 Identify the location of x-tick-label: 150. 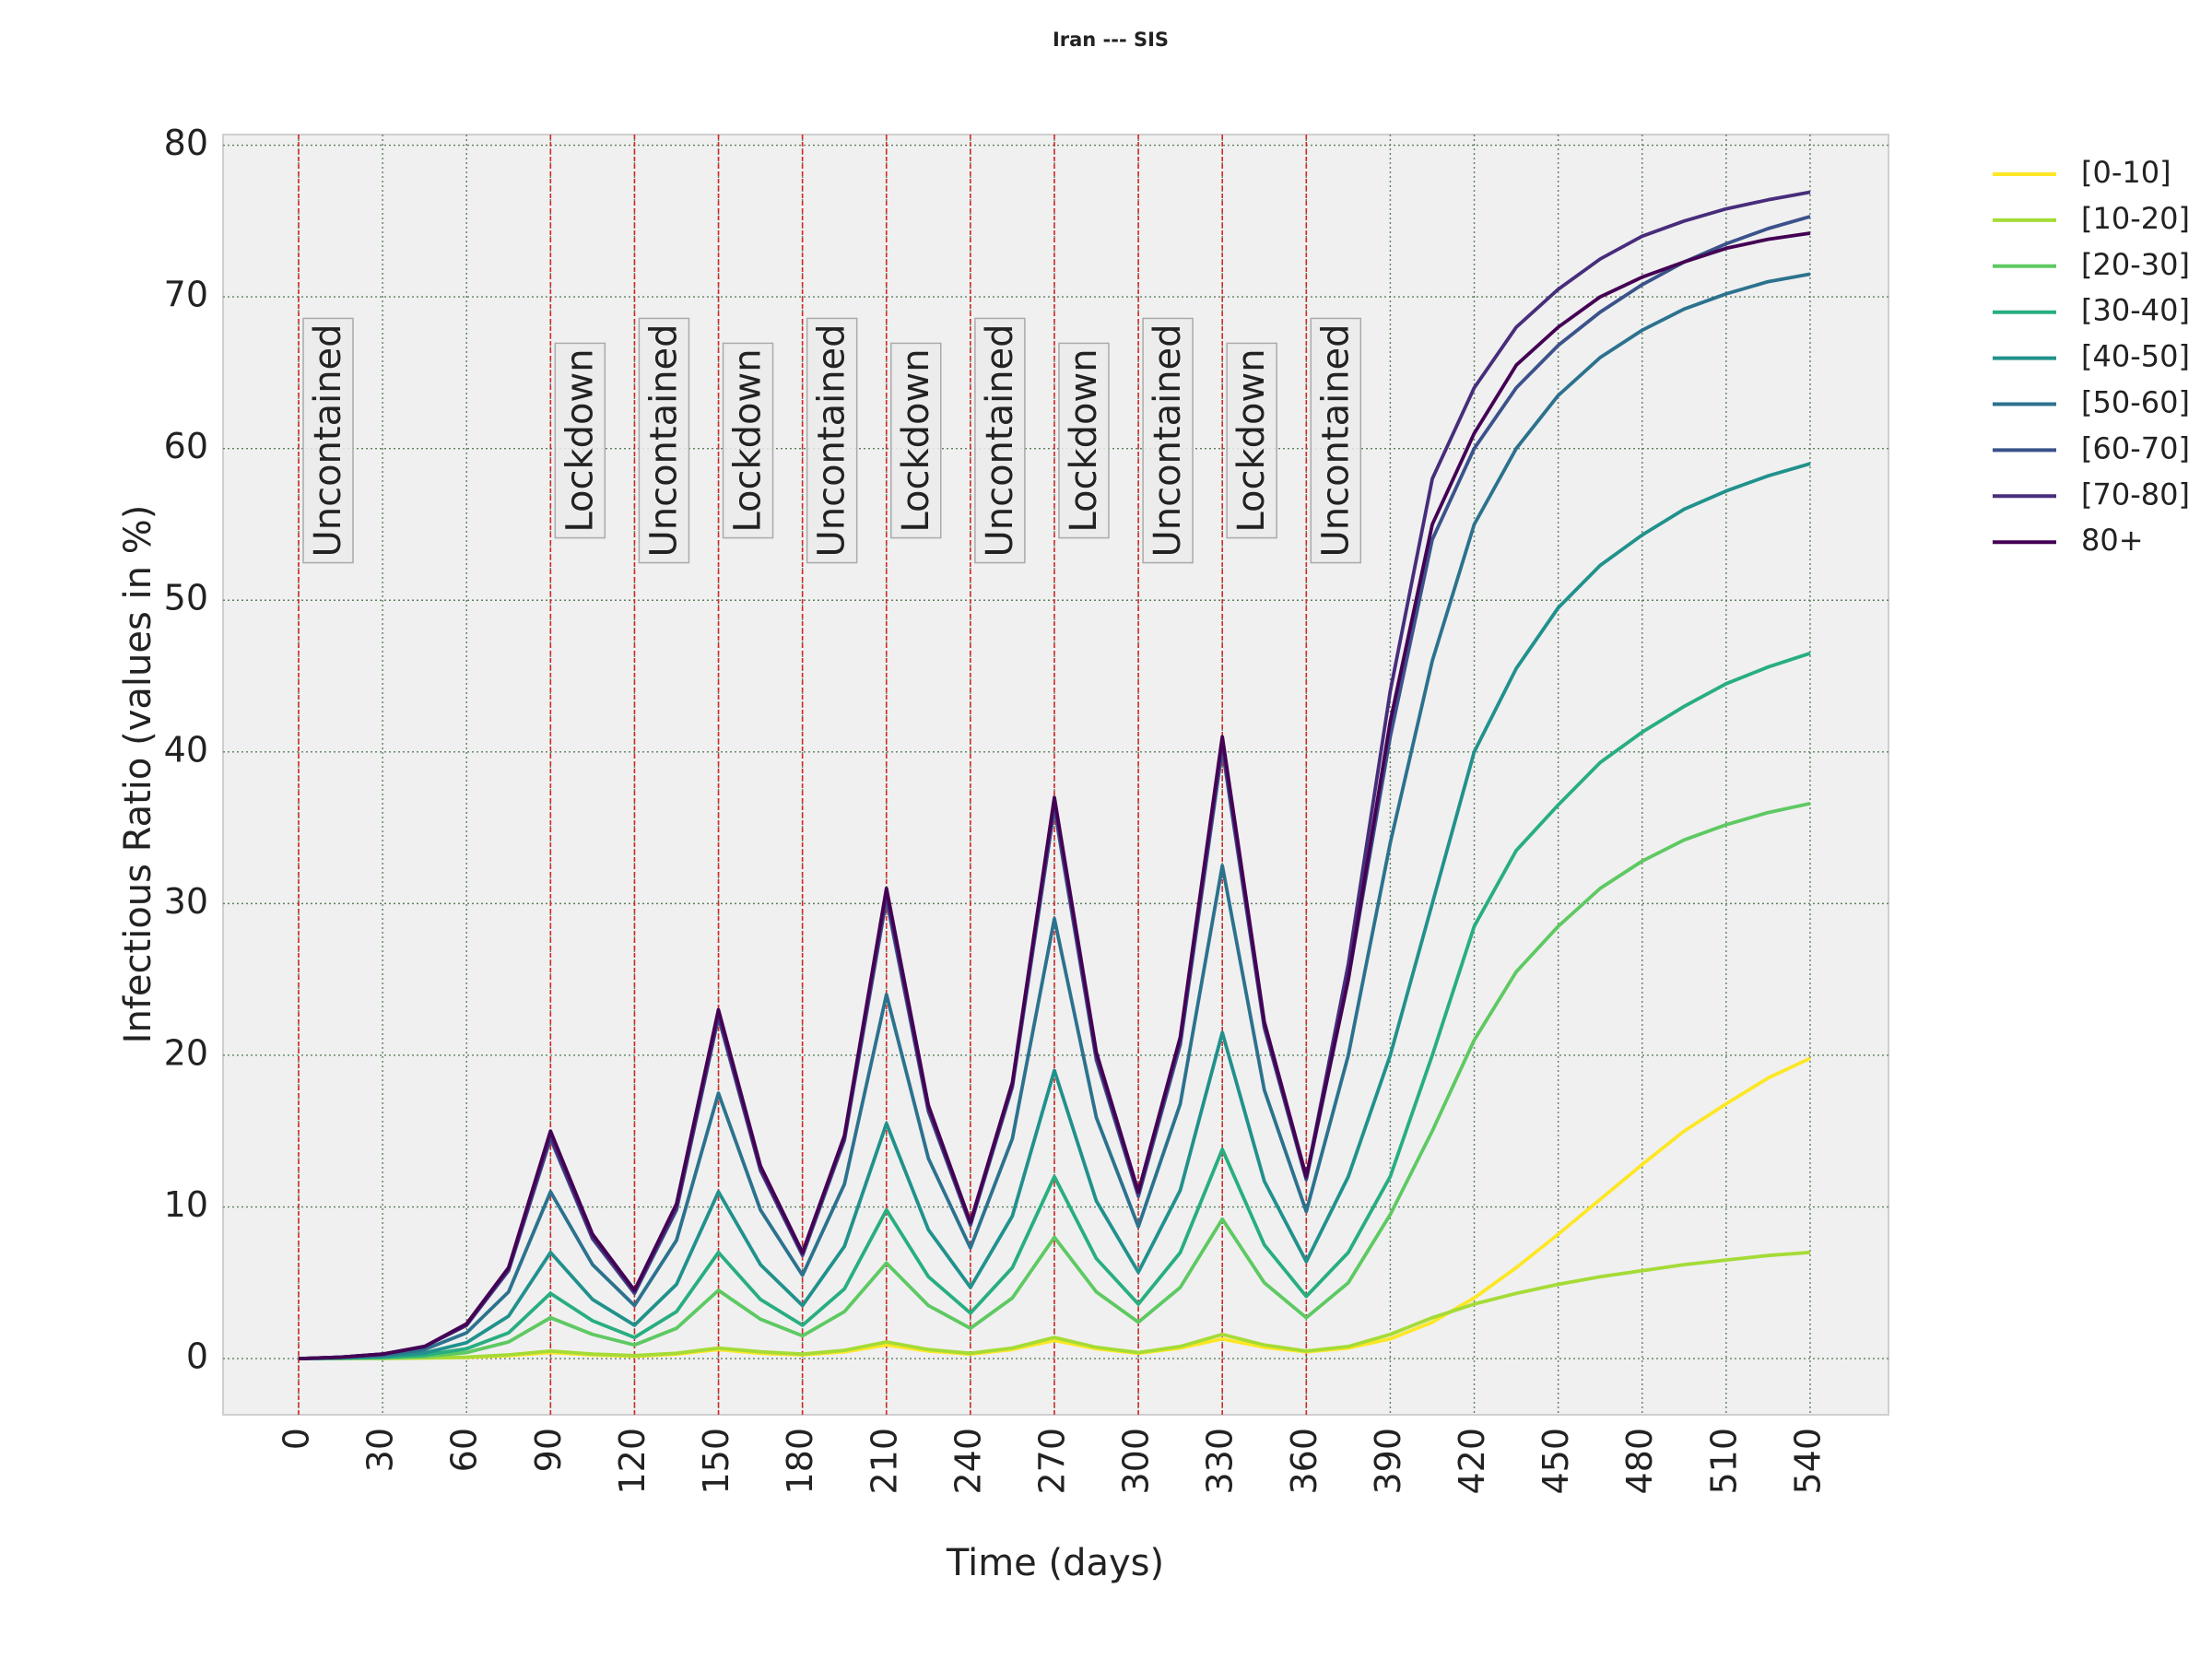
(716, 1461).